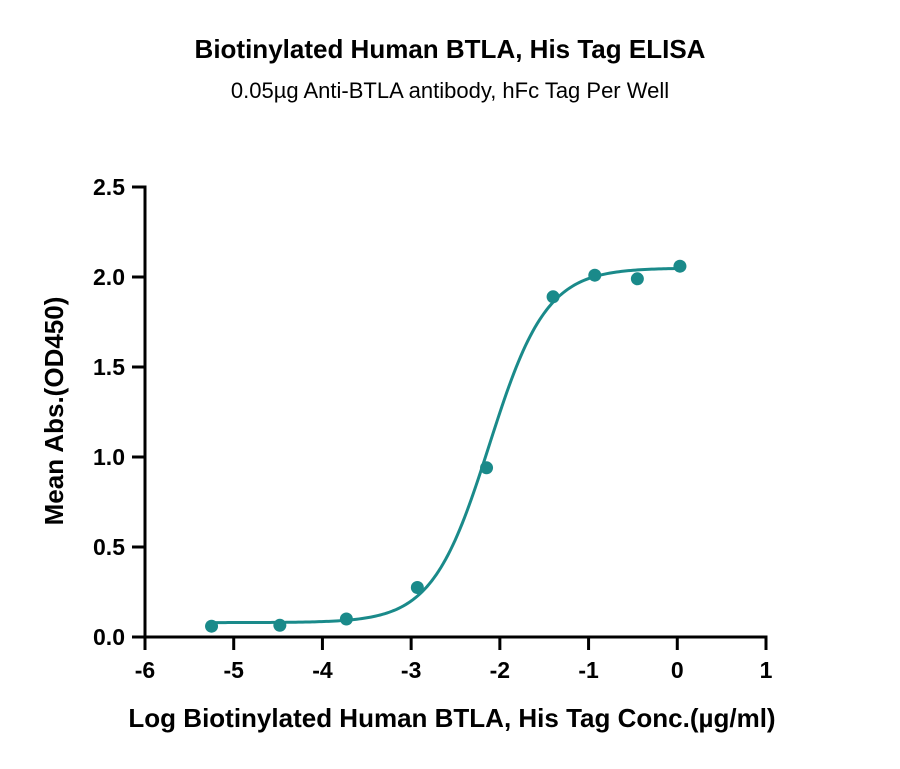 The width and height of the screenshot is (900, 769). Describe the element at coordinates (677, 670) in the screenshot. I see `x-tick-label: 0` at that location.